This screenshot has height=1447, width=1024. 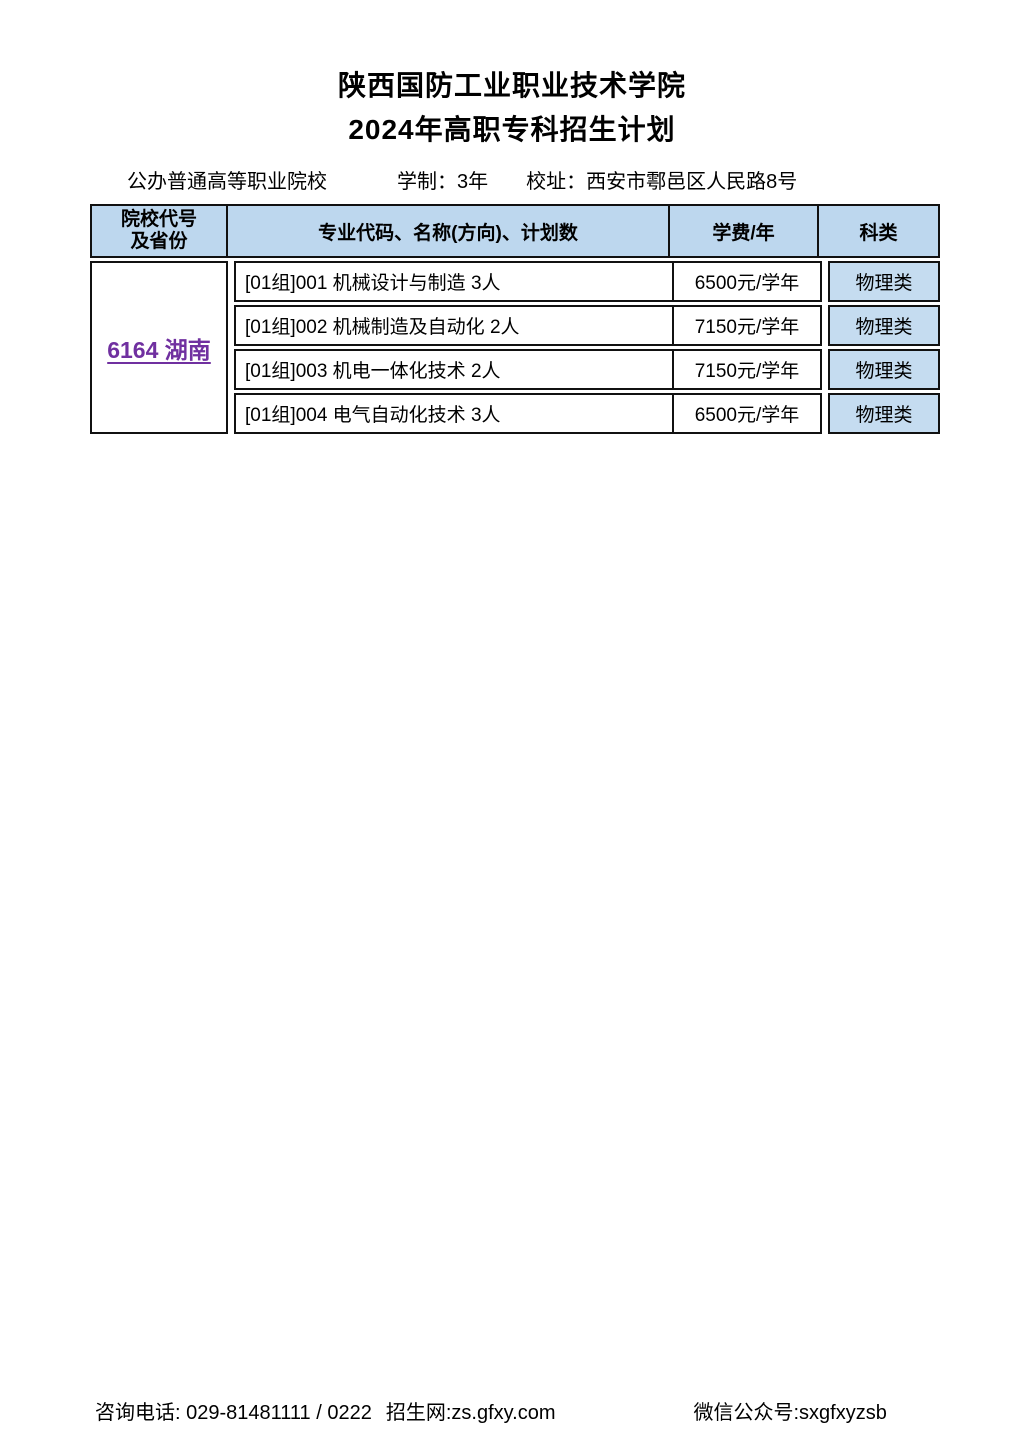 I want to click on wechat-account-text: 微信公众号:sxgfxyzsb, so click(x=790, y=1413).